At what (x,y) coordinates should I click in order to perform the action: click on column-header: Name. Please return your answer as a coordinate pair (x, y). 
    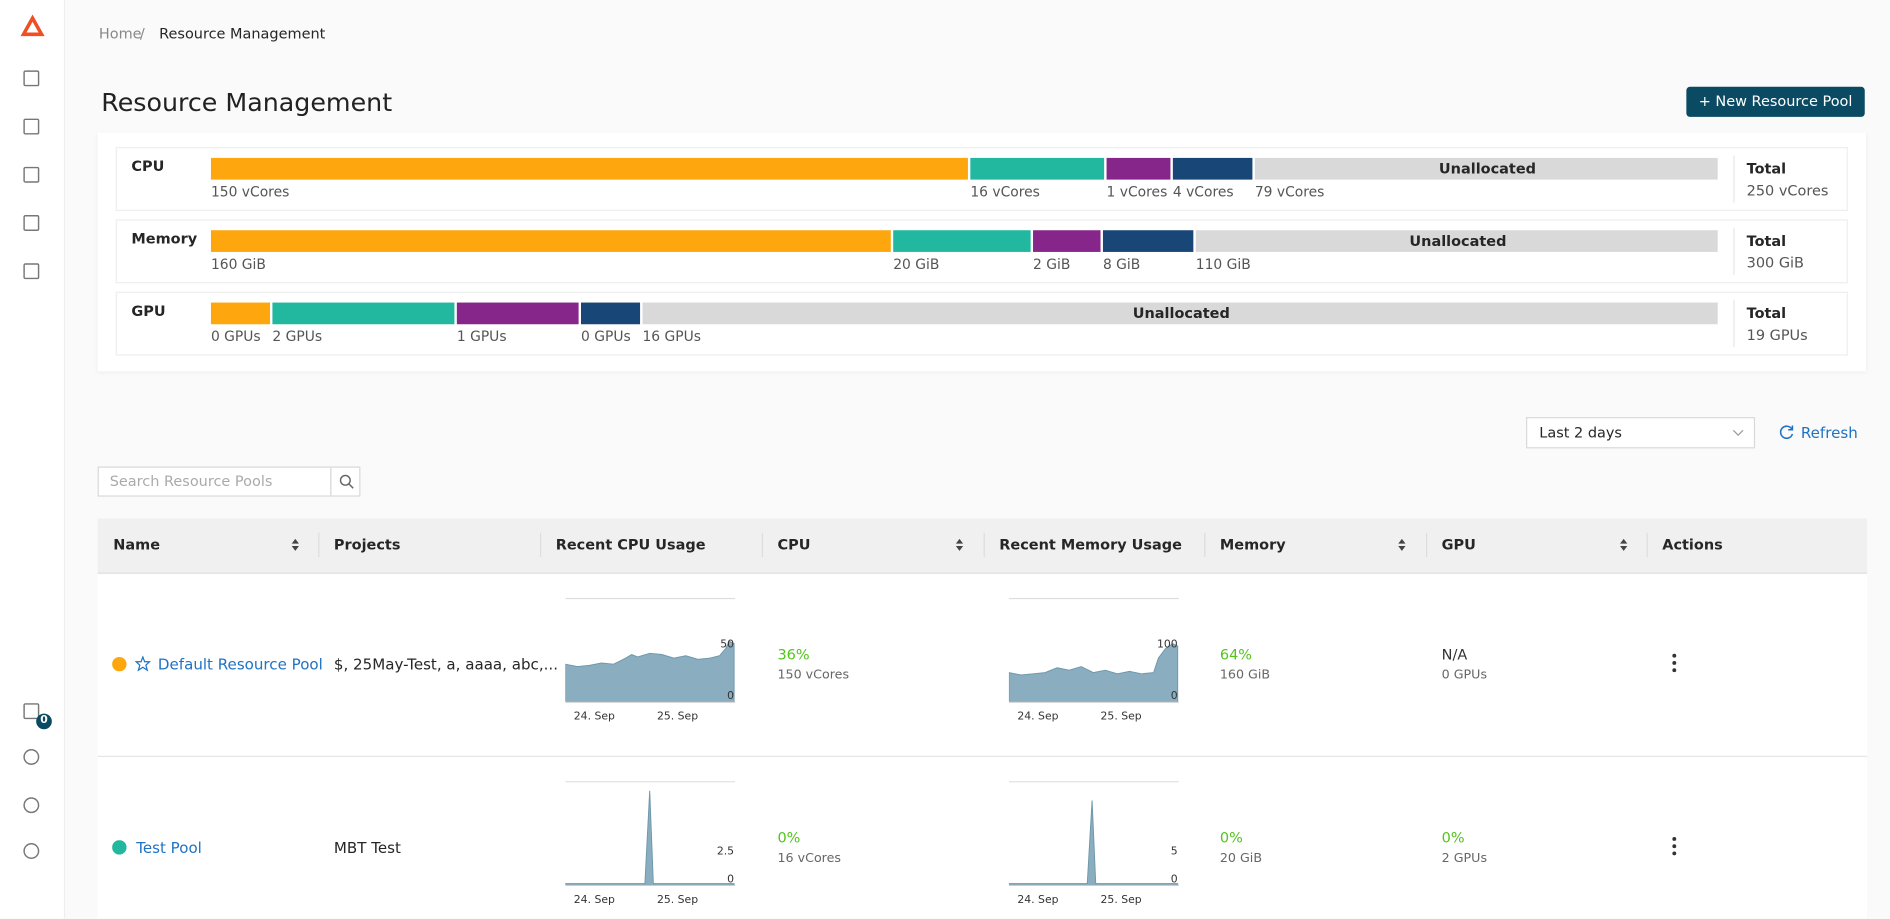
    Looking at the image, I should click on (137, 545).